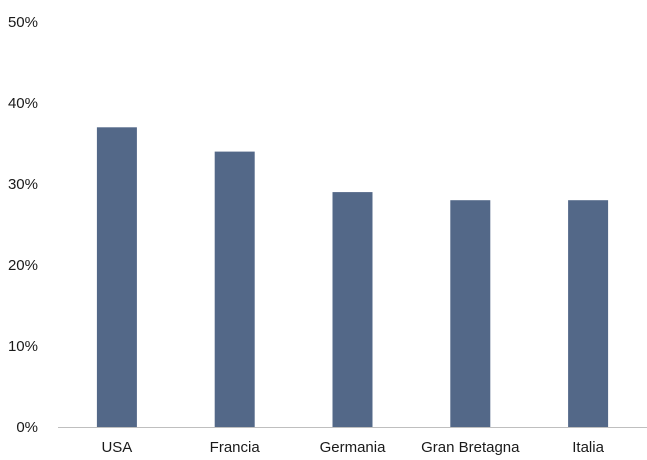  What do you see at coordinates (23, 265) in the screenshot?
I see `y-tick-label: 20%` at bounding box center [23, 265].